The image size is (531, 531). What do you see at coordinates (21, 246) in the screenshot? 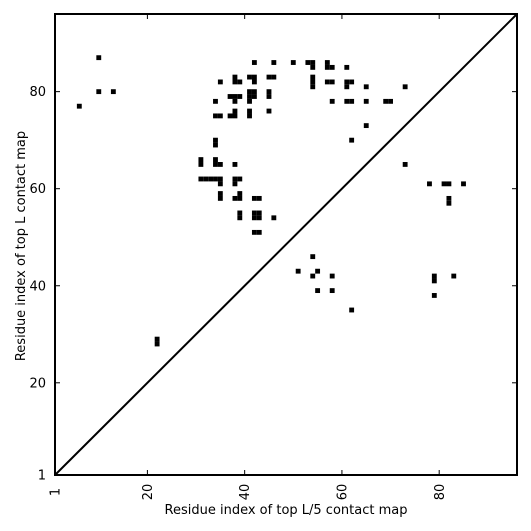
I see `y-axis-label: Residue index of top L contact map` at bounding box center [21, 246].